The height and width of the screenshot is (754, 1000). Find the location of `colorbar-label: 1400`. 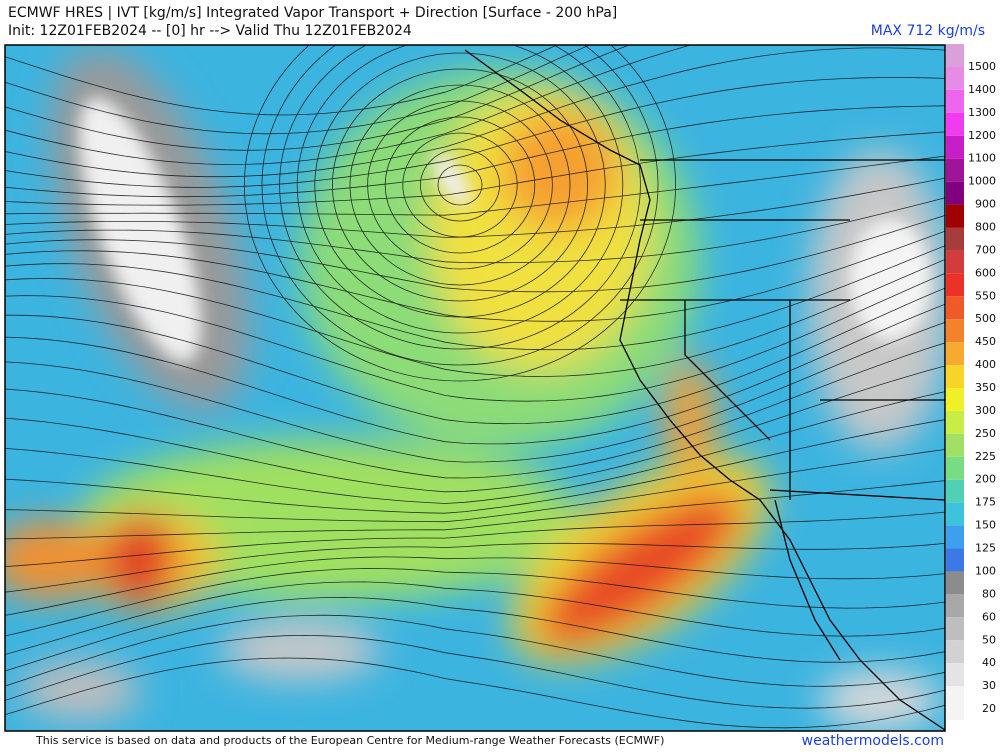

colorbar-label: 1400 is located at coordinates (982, 89).